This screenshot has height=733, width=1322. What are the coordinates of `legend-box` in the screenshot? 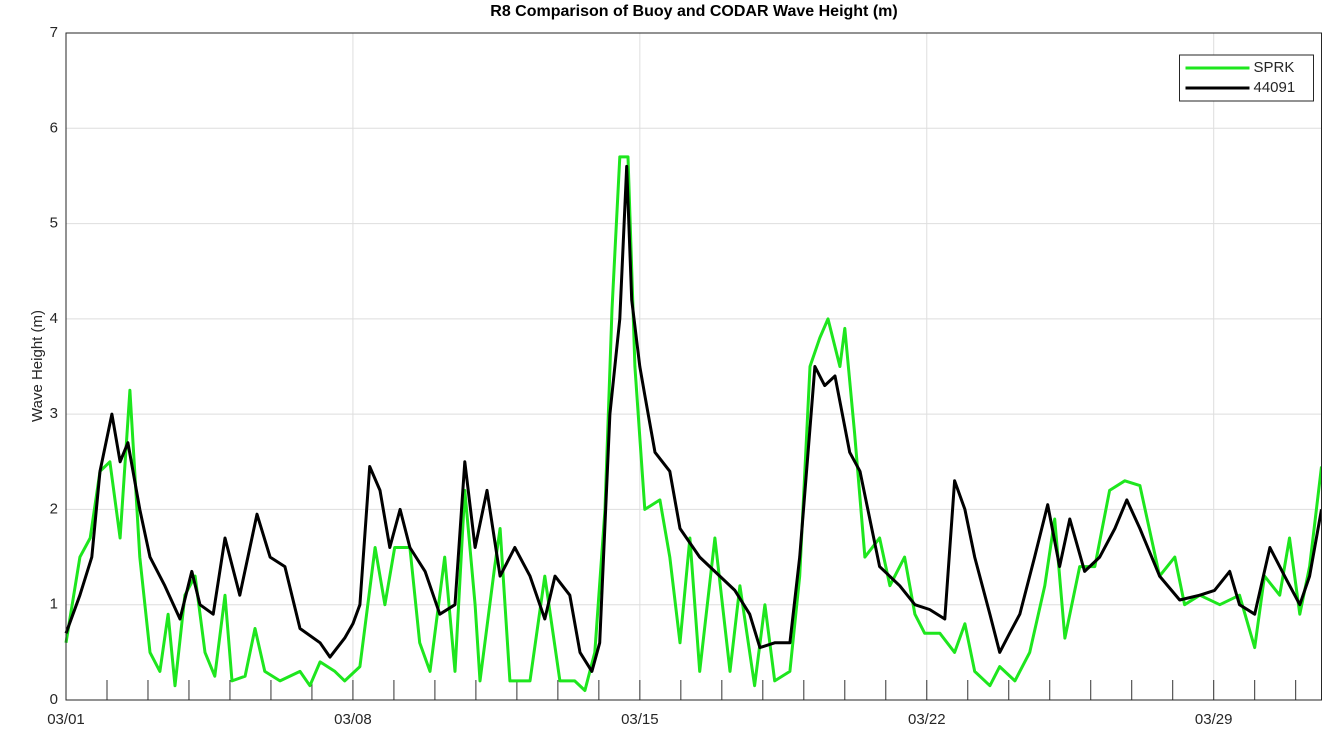 It's located at (1246, 78).